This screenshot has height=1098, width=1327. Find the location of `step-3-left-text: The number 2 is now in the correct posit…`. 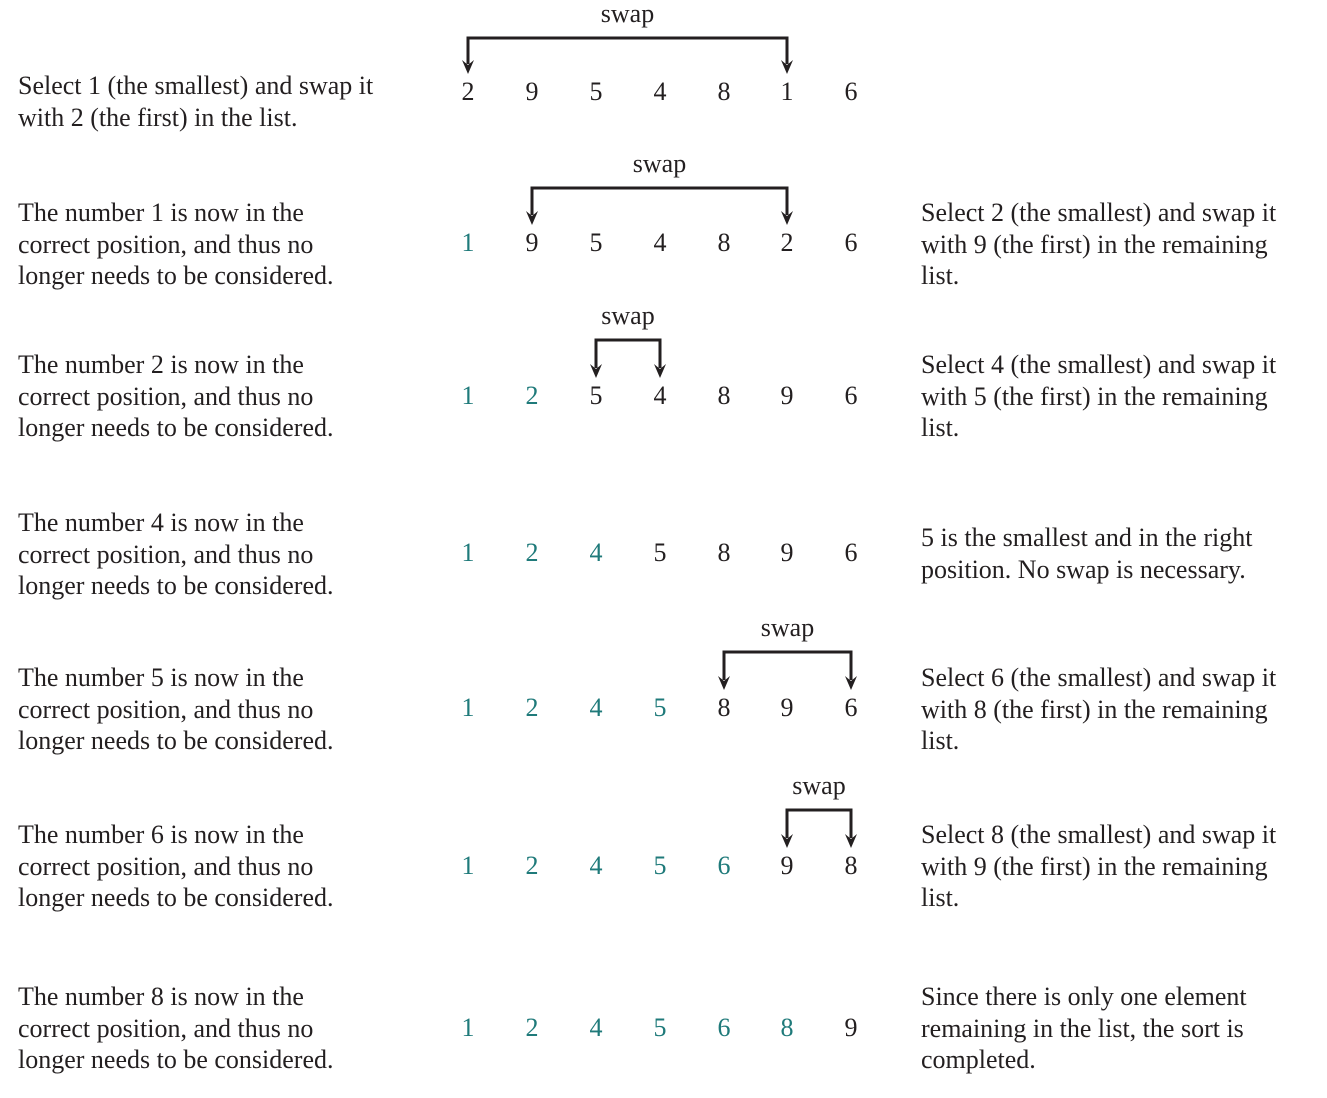

step-3-left-text: The number 2 is now in the correct posit… is located at coordinates (176, 396).